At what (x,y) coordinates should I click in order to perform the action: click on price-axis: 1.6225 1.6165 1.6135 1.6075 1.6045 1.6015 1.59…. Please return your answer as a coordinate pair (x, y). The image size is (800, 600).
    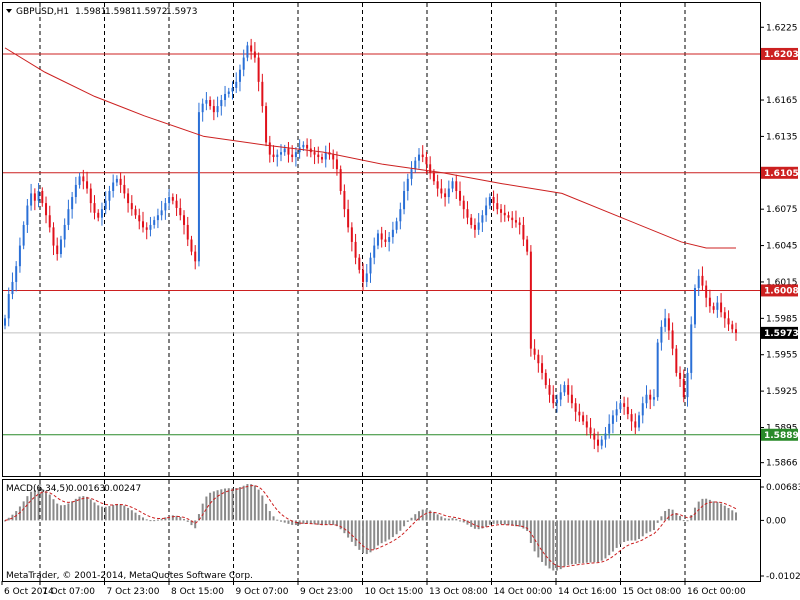
    Looking at the image, I should click on (779, 246).